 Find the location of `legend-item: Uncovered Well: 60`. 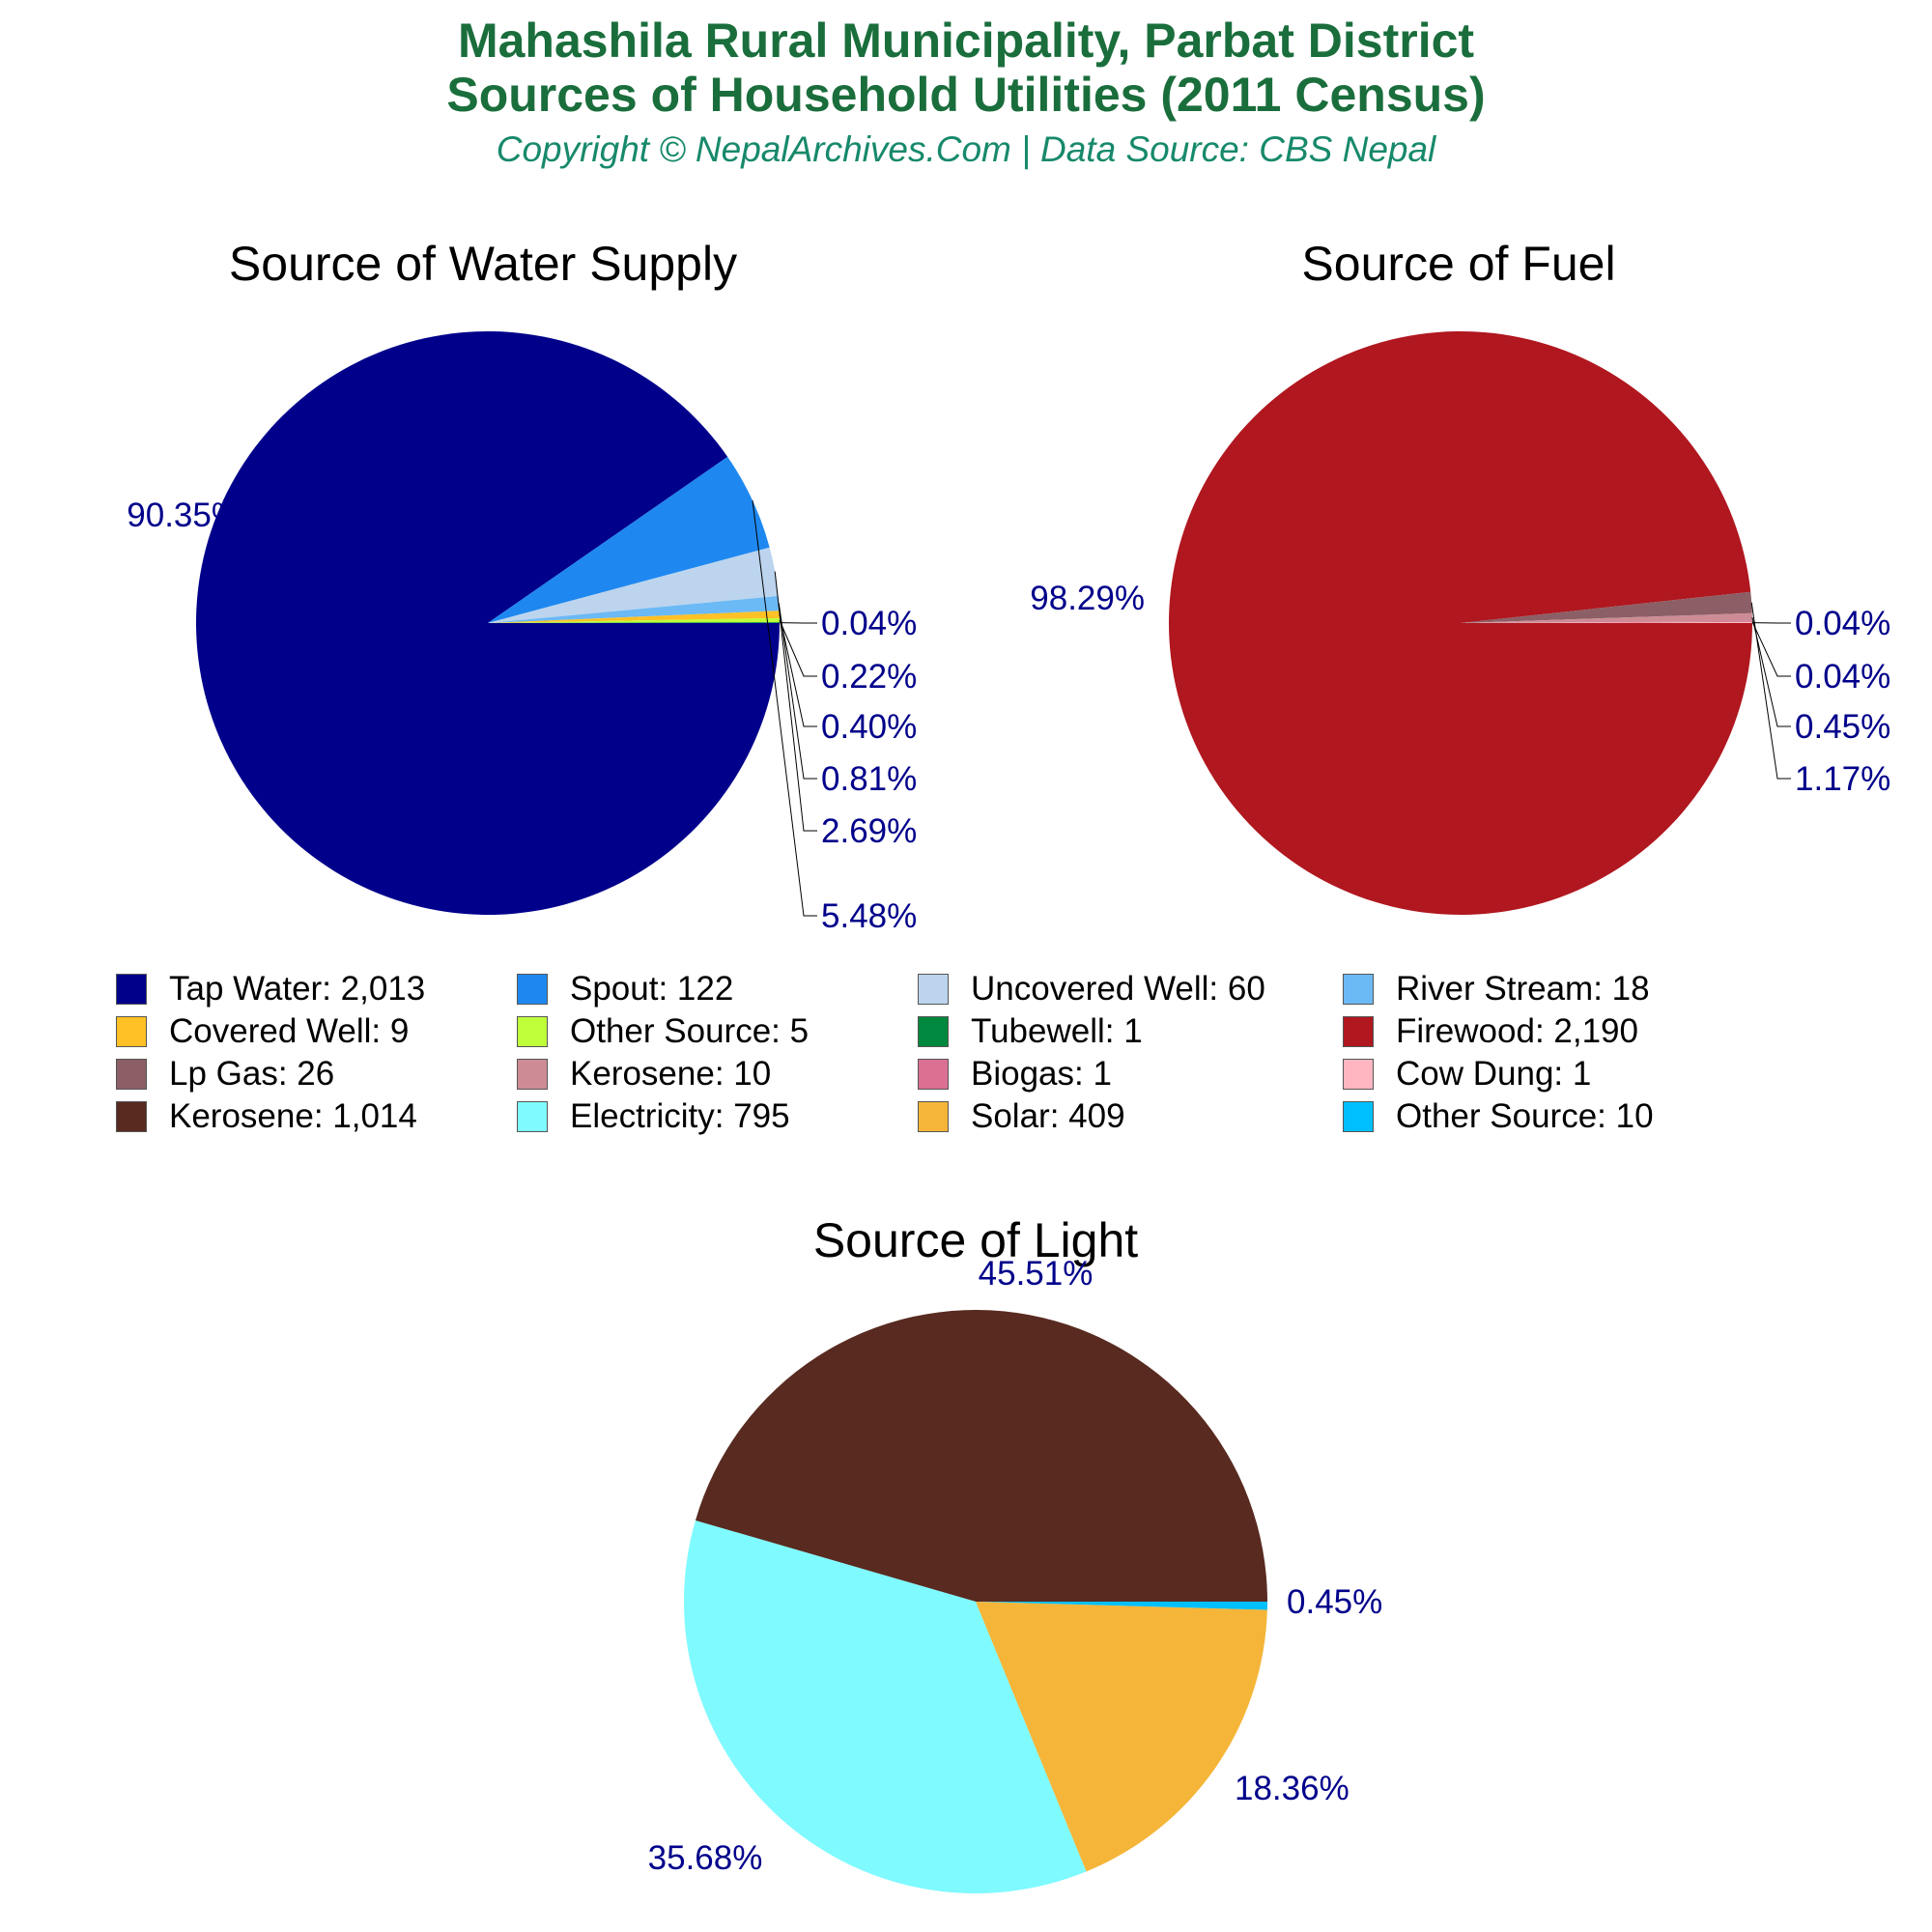

legend-item: Uncovered Well: 60 is located at coordinates (1091, 989).